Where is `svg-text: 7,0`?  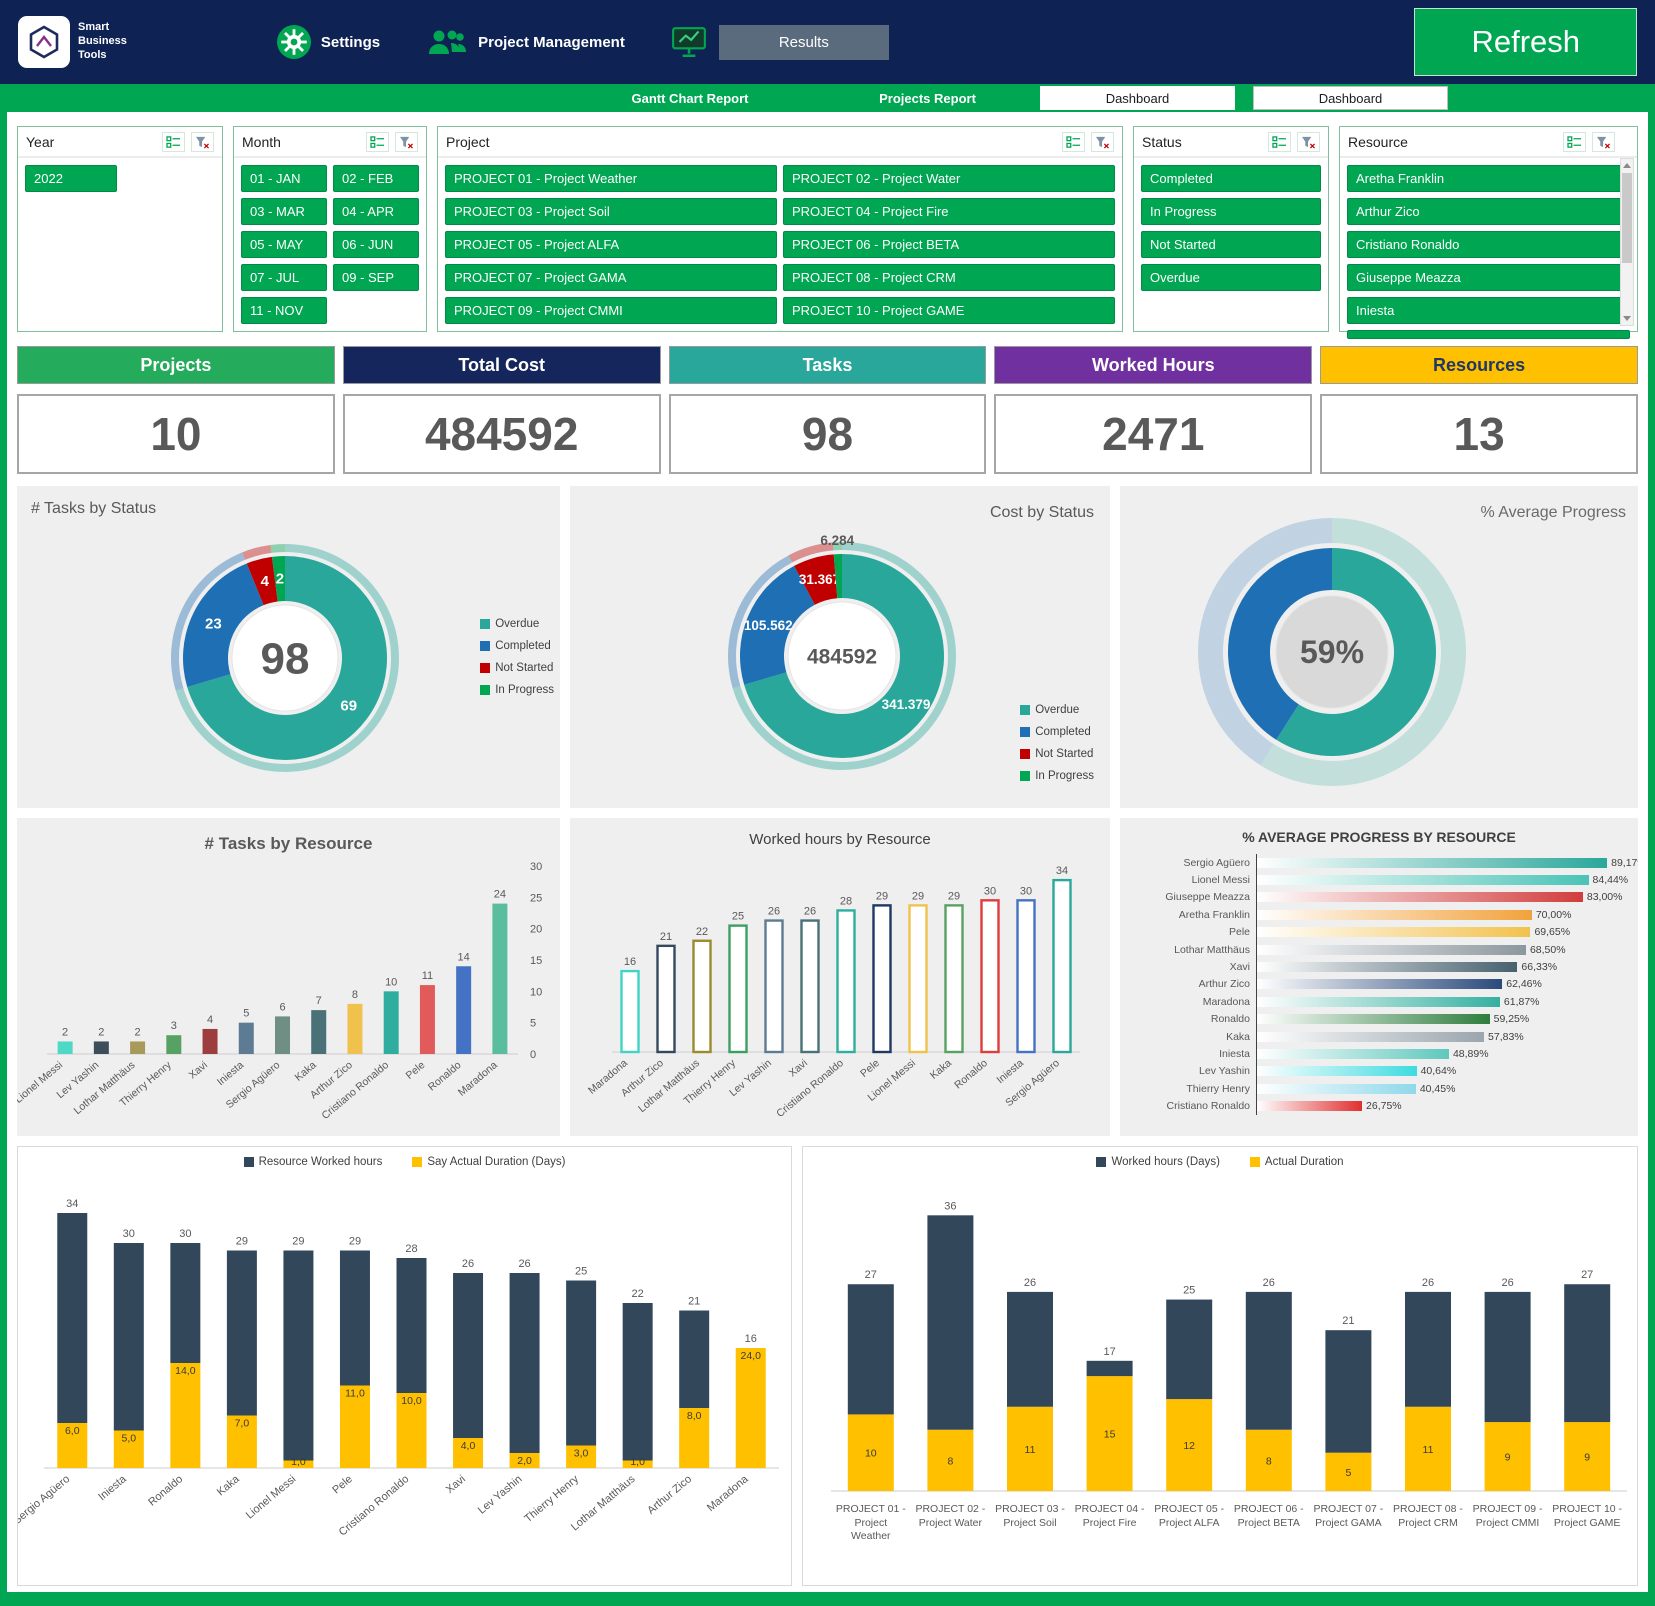
svg-text: 7,0 is located at coordinates (242, 1424).